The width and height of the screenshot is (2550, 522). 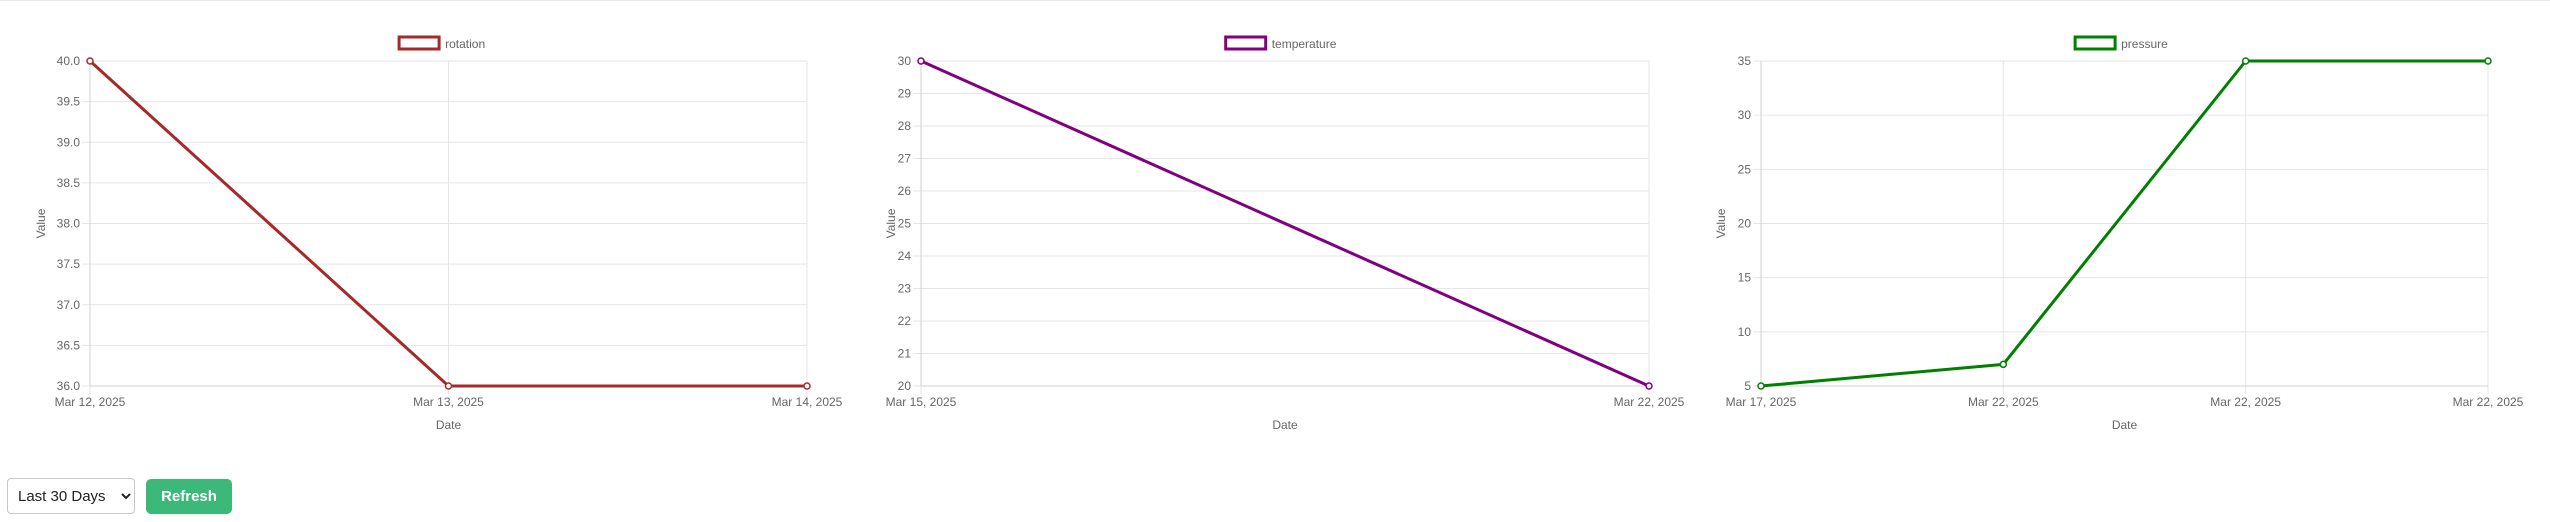 I want to click on x-tick-label: Mar 12, 2025, so click(x=90, y=402).